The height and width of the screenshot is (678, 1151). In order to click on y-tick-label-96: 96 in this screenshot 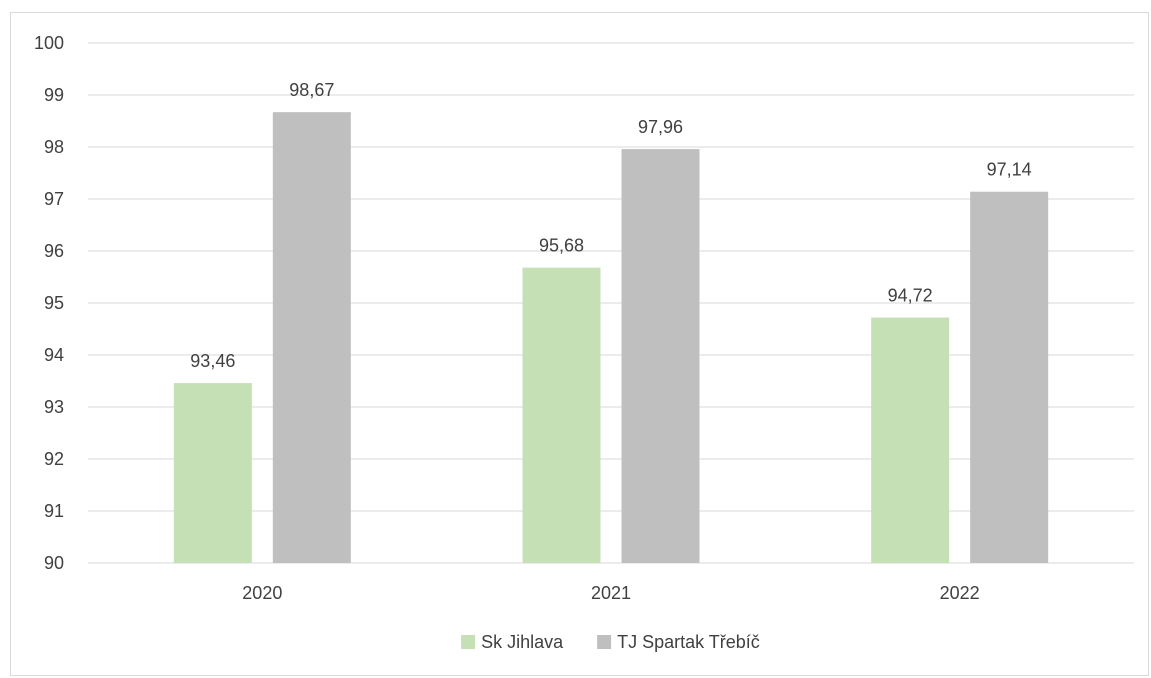, I will do `click(54, 251)`.